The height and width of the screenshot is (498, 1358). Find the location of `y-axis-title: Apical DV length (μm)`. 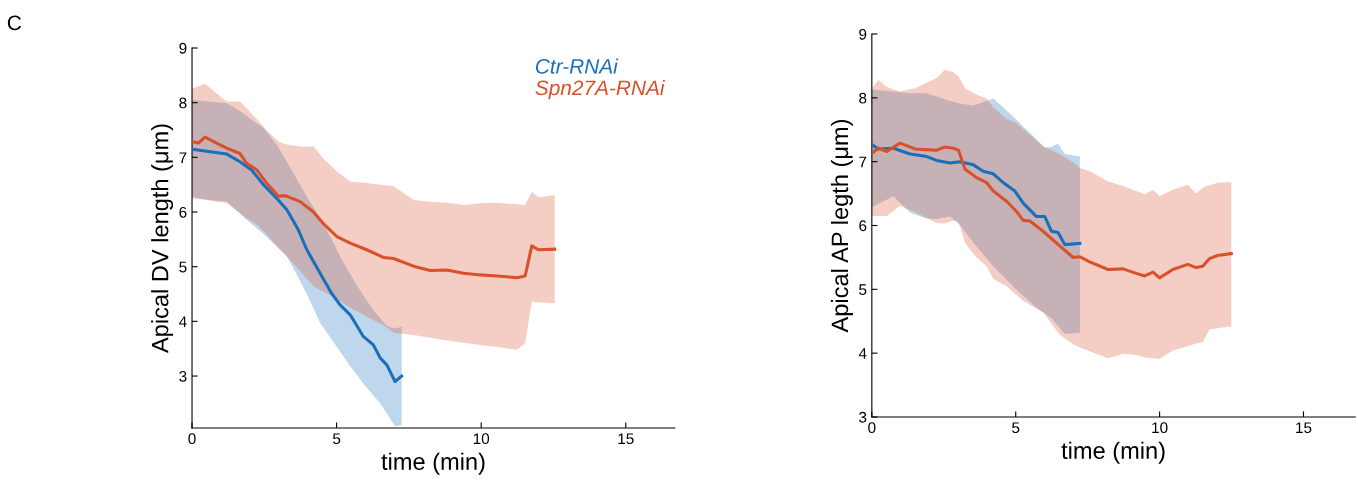

y-axis-title: Apical DV length (μm) is located at coordinates (162, 238).